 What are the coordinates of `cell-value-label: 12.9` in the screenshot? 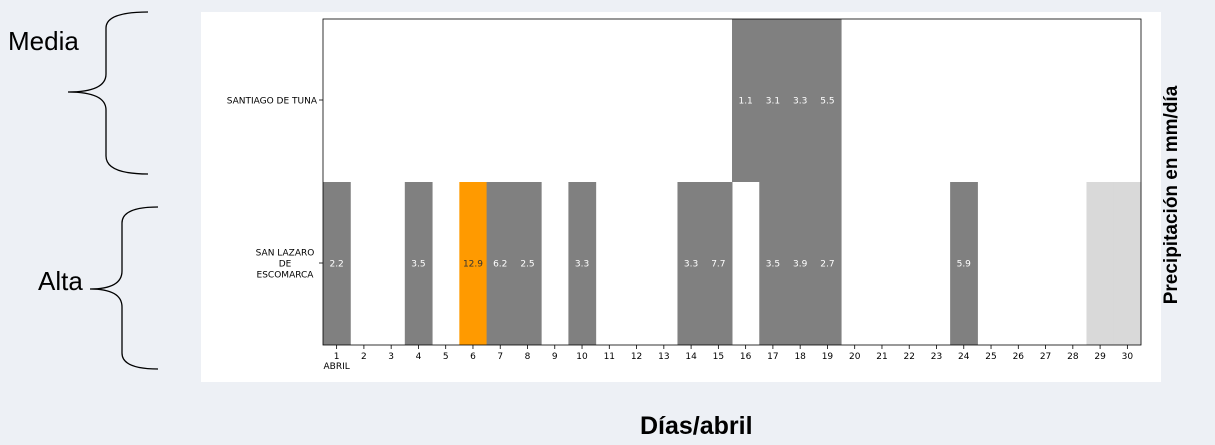 It's located at (473, 265).